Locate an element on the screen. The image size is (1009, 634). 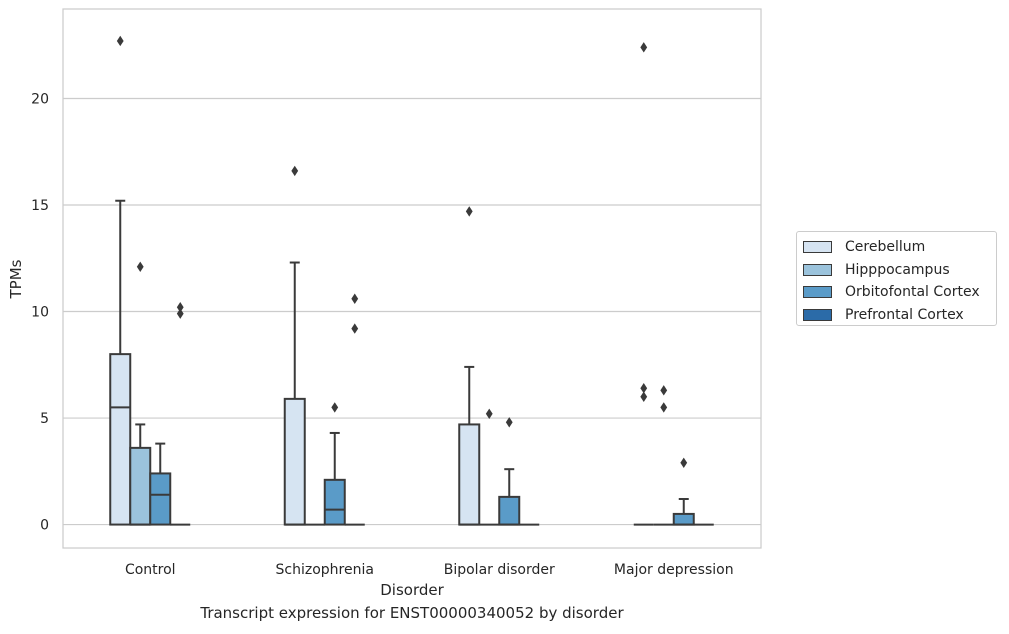
legend-item: Cerebellum is located at coordinates (899, 247).